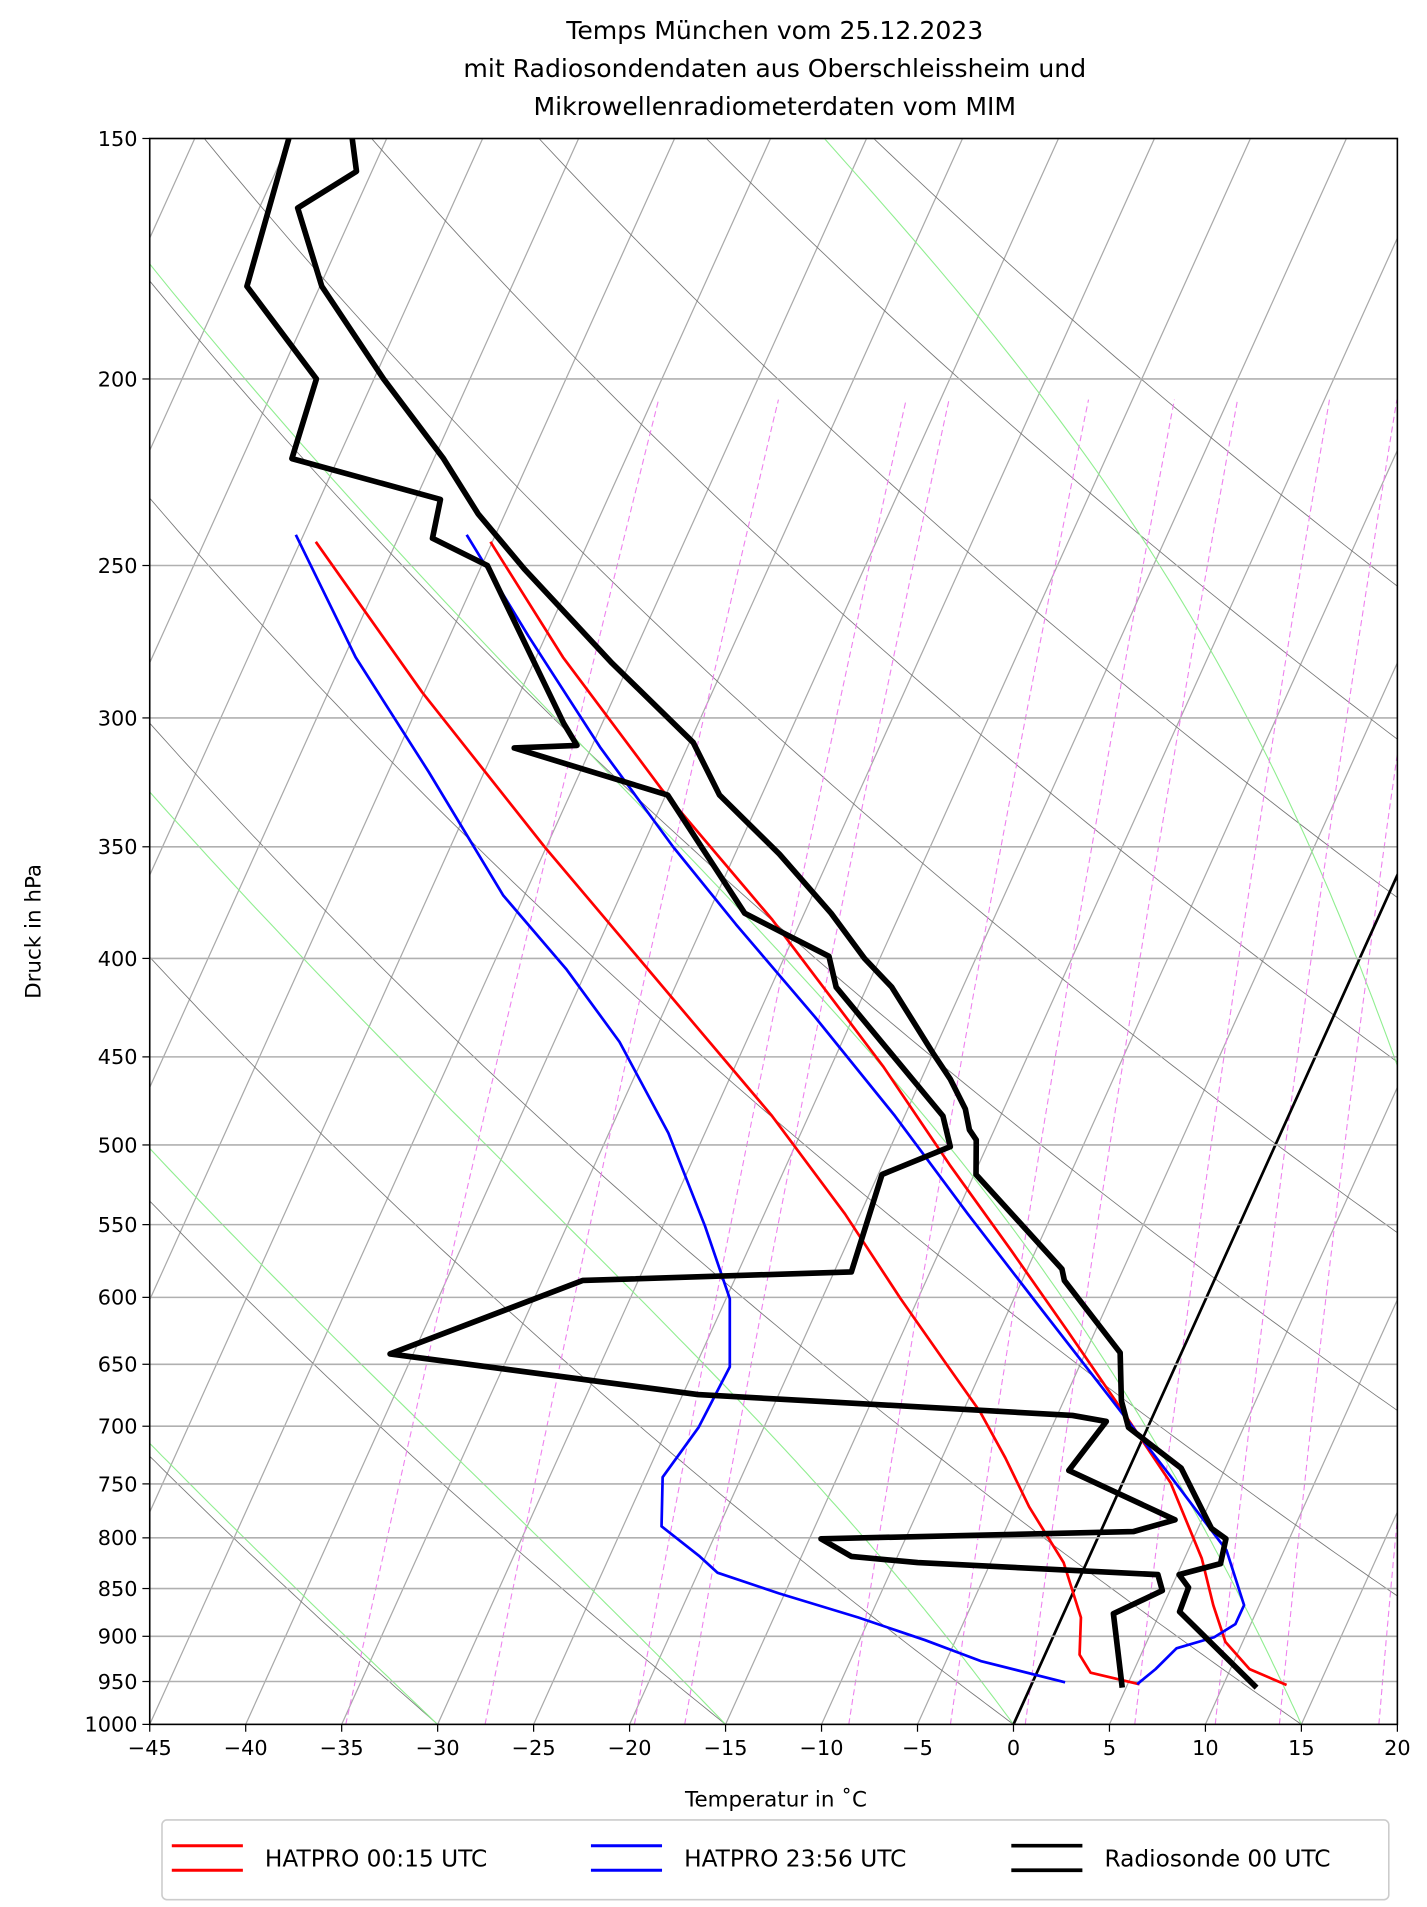  What do you see at coordinates (1301, 1748) in the screenshot?
I see `x-tick-label: 15` at bounding box center [1301, 1748].